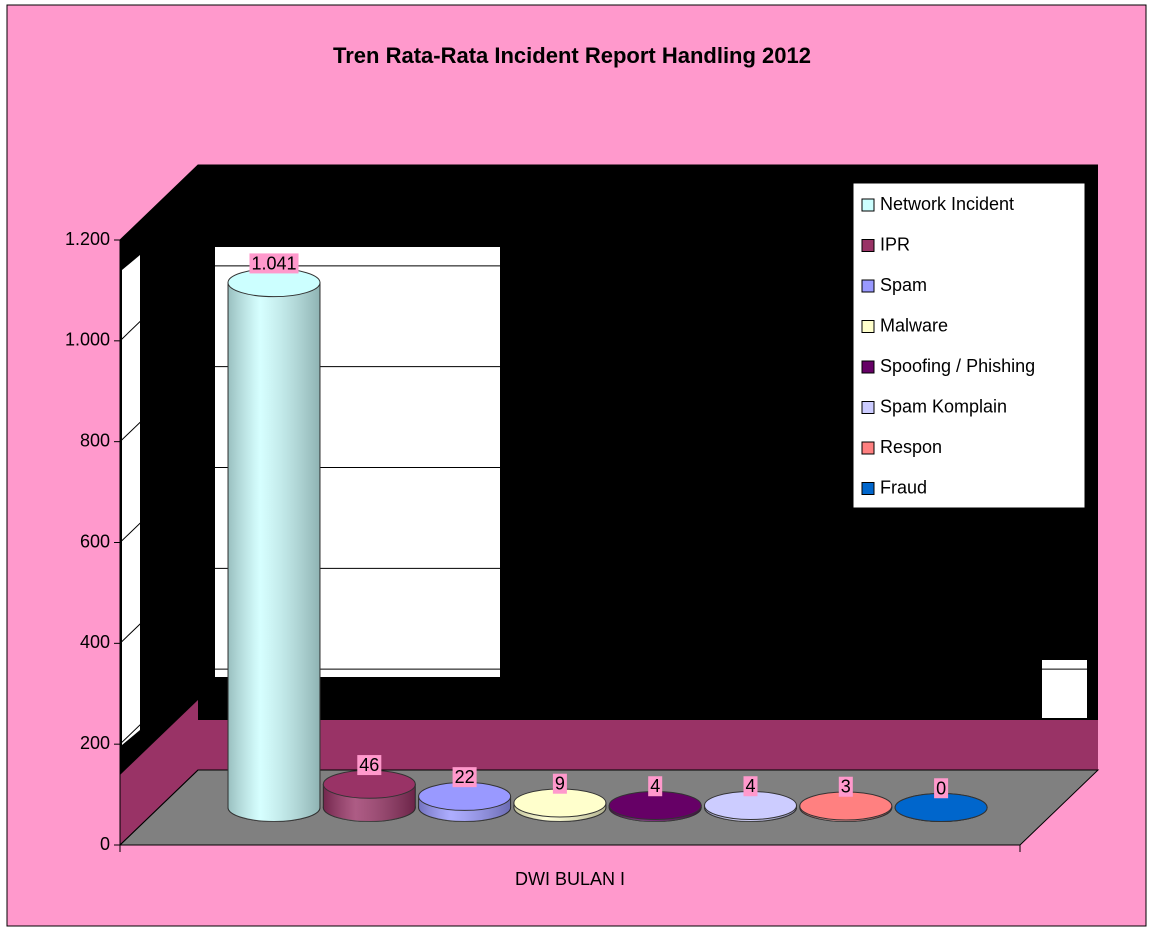  What do you see at coordinates (131, 500) in the screenshot?
I see `side-panel` at bounding box center [131, 500].